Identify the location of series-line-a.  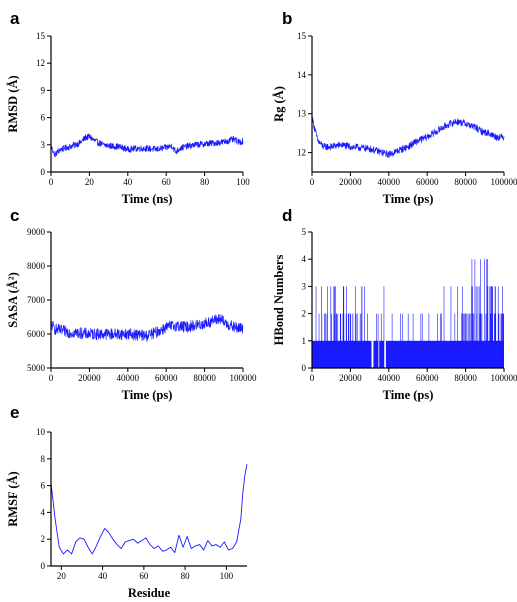
(147, 145).